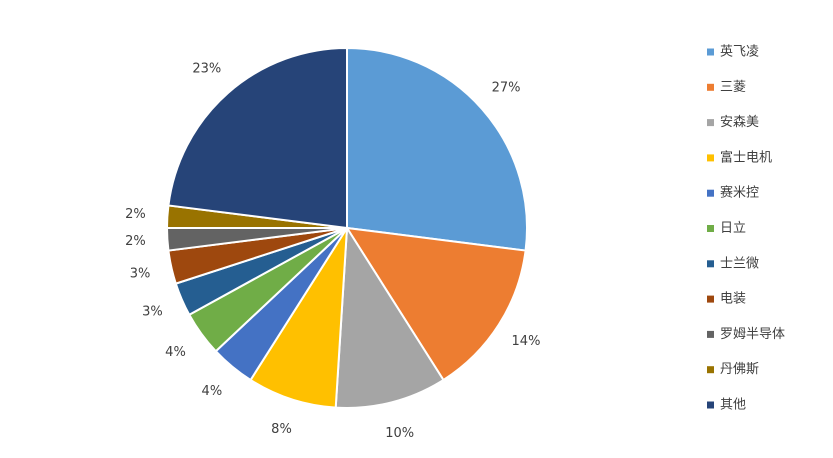 The width and height of the screenshot is (833, 458). What do you see at coordinates (733, 228) in the screenshot?
I see `legend-label: 日立` at bounding box center [733, 228].